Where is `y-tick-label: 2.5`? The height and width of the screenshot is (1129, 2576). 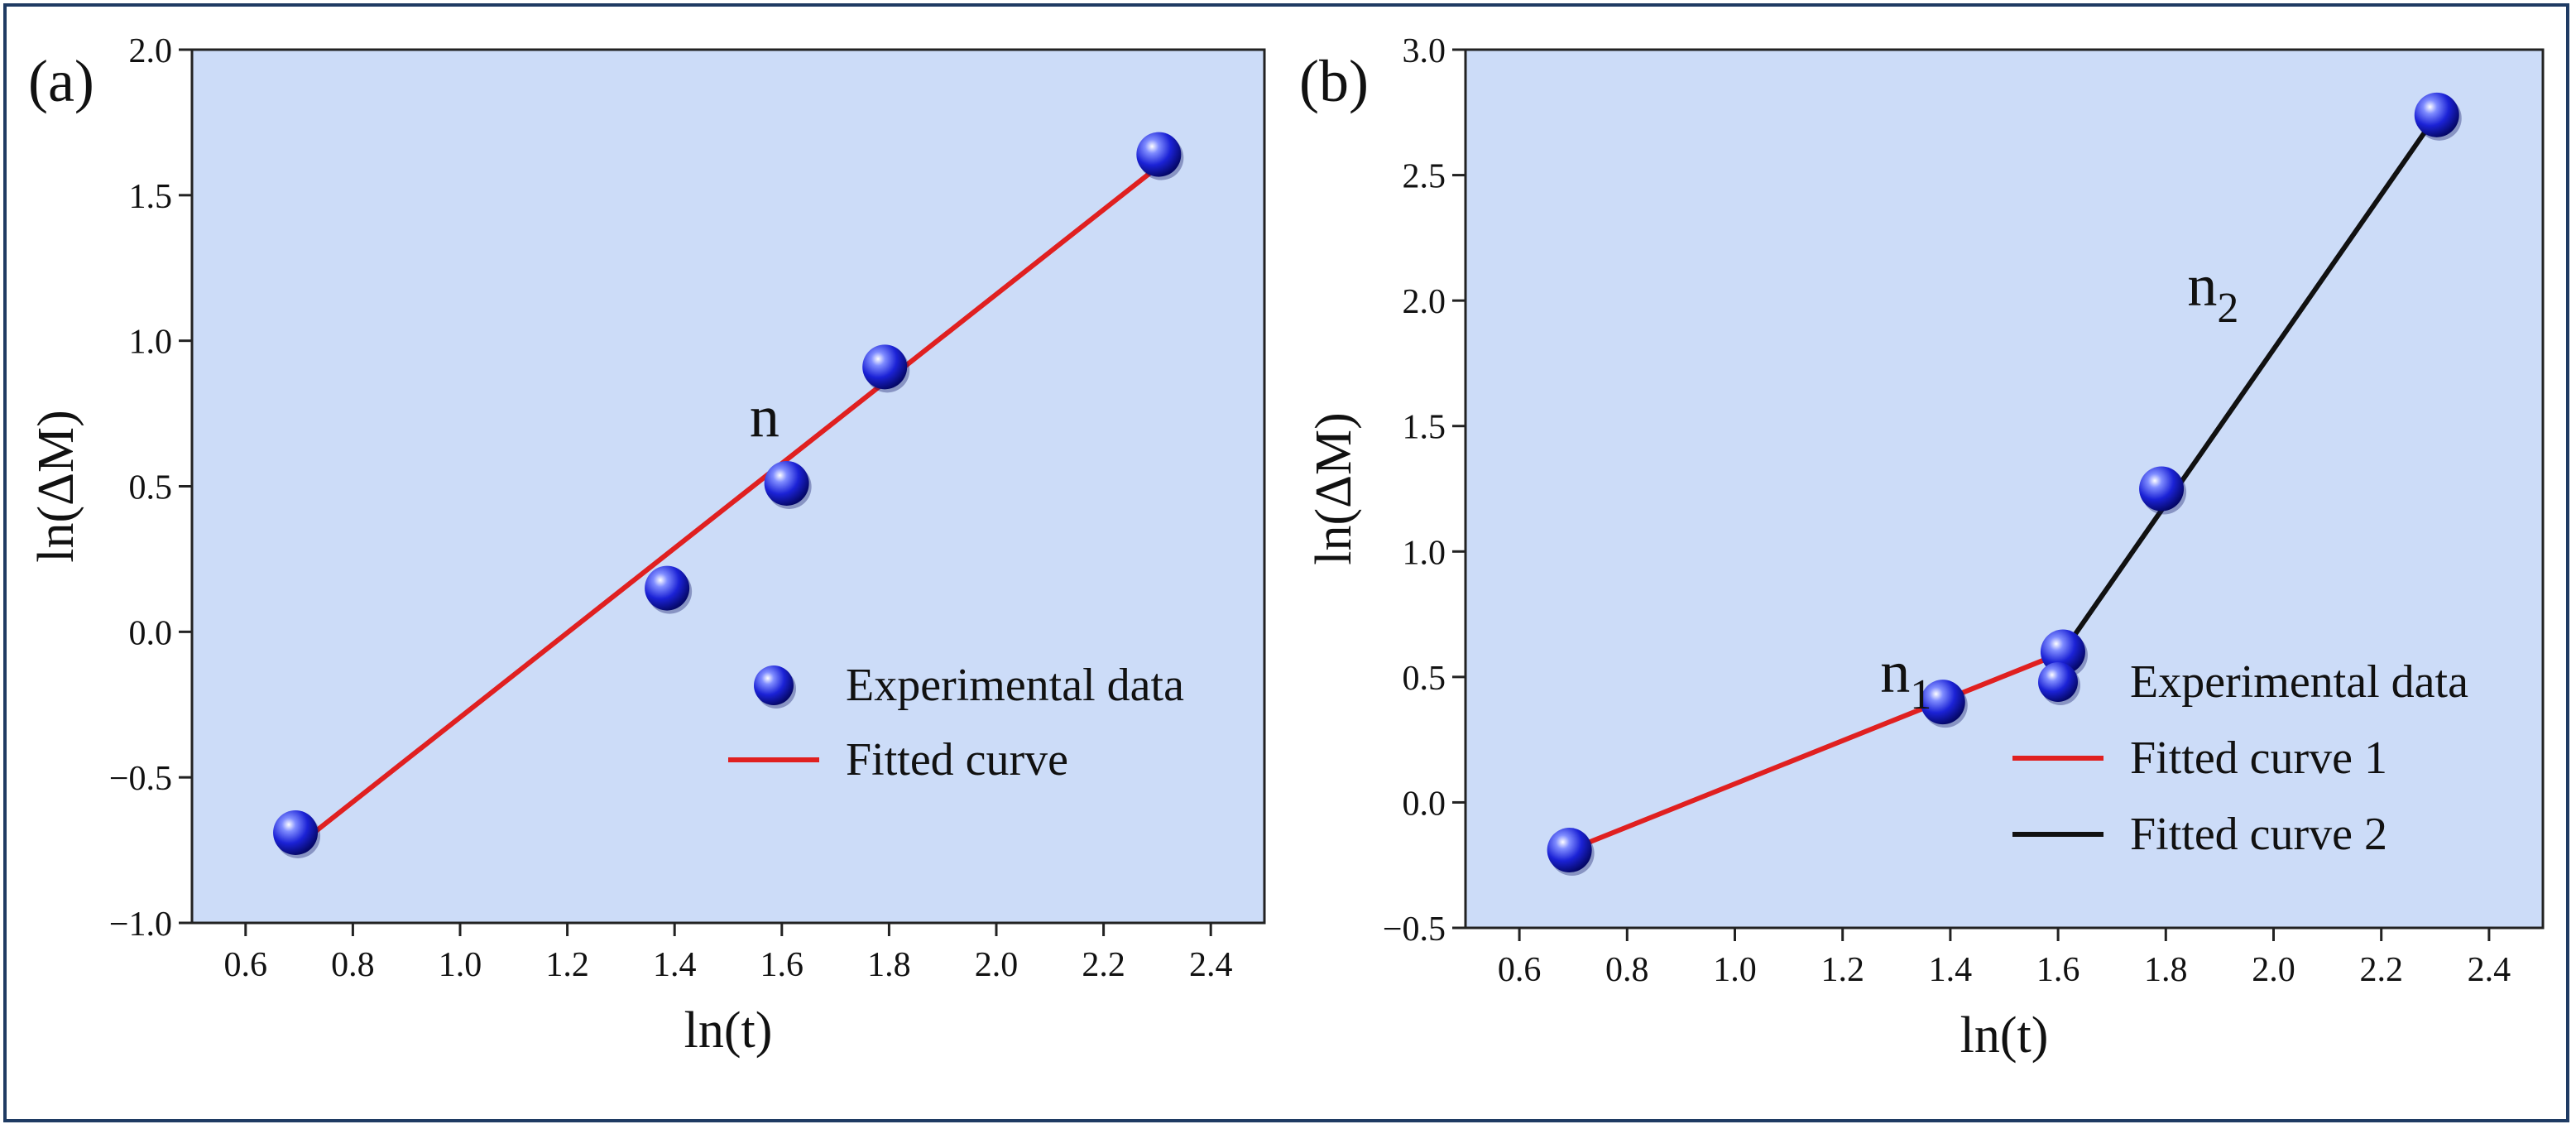 y-tick-label: 2.5 is located at coordinates (1425, 177).